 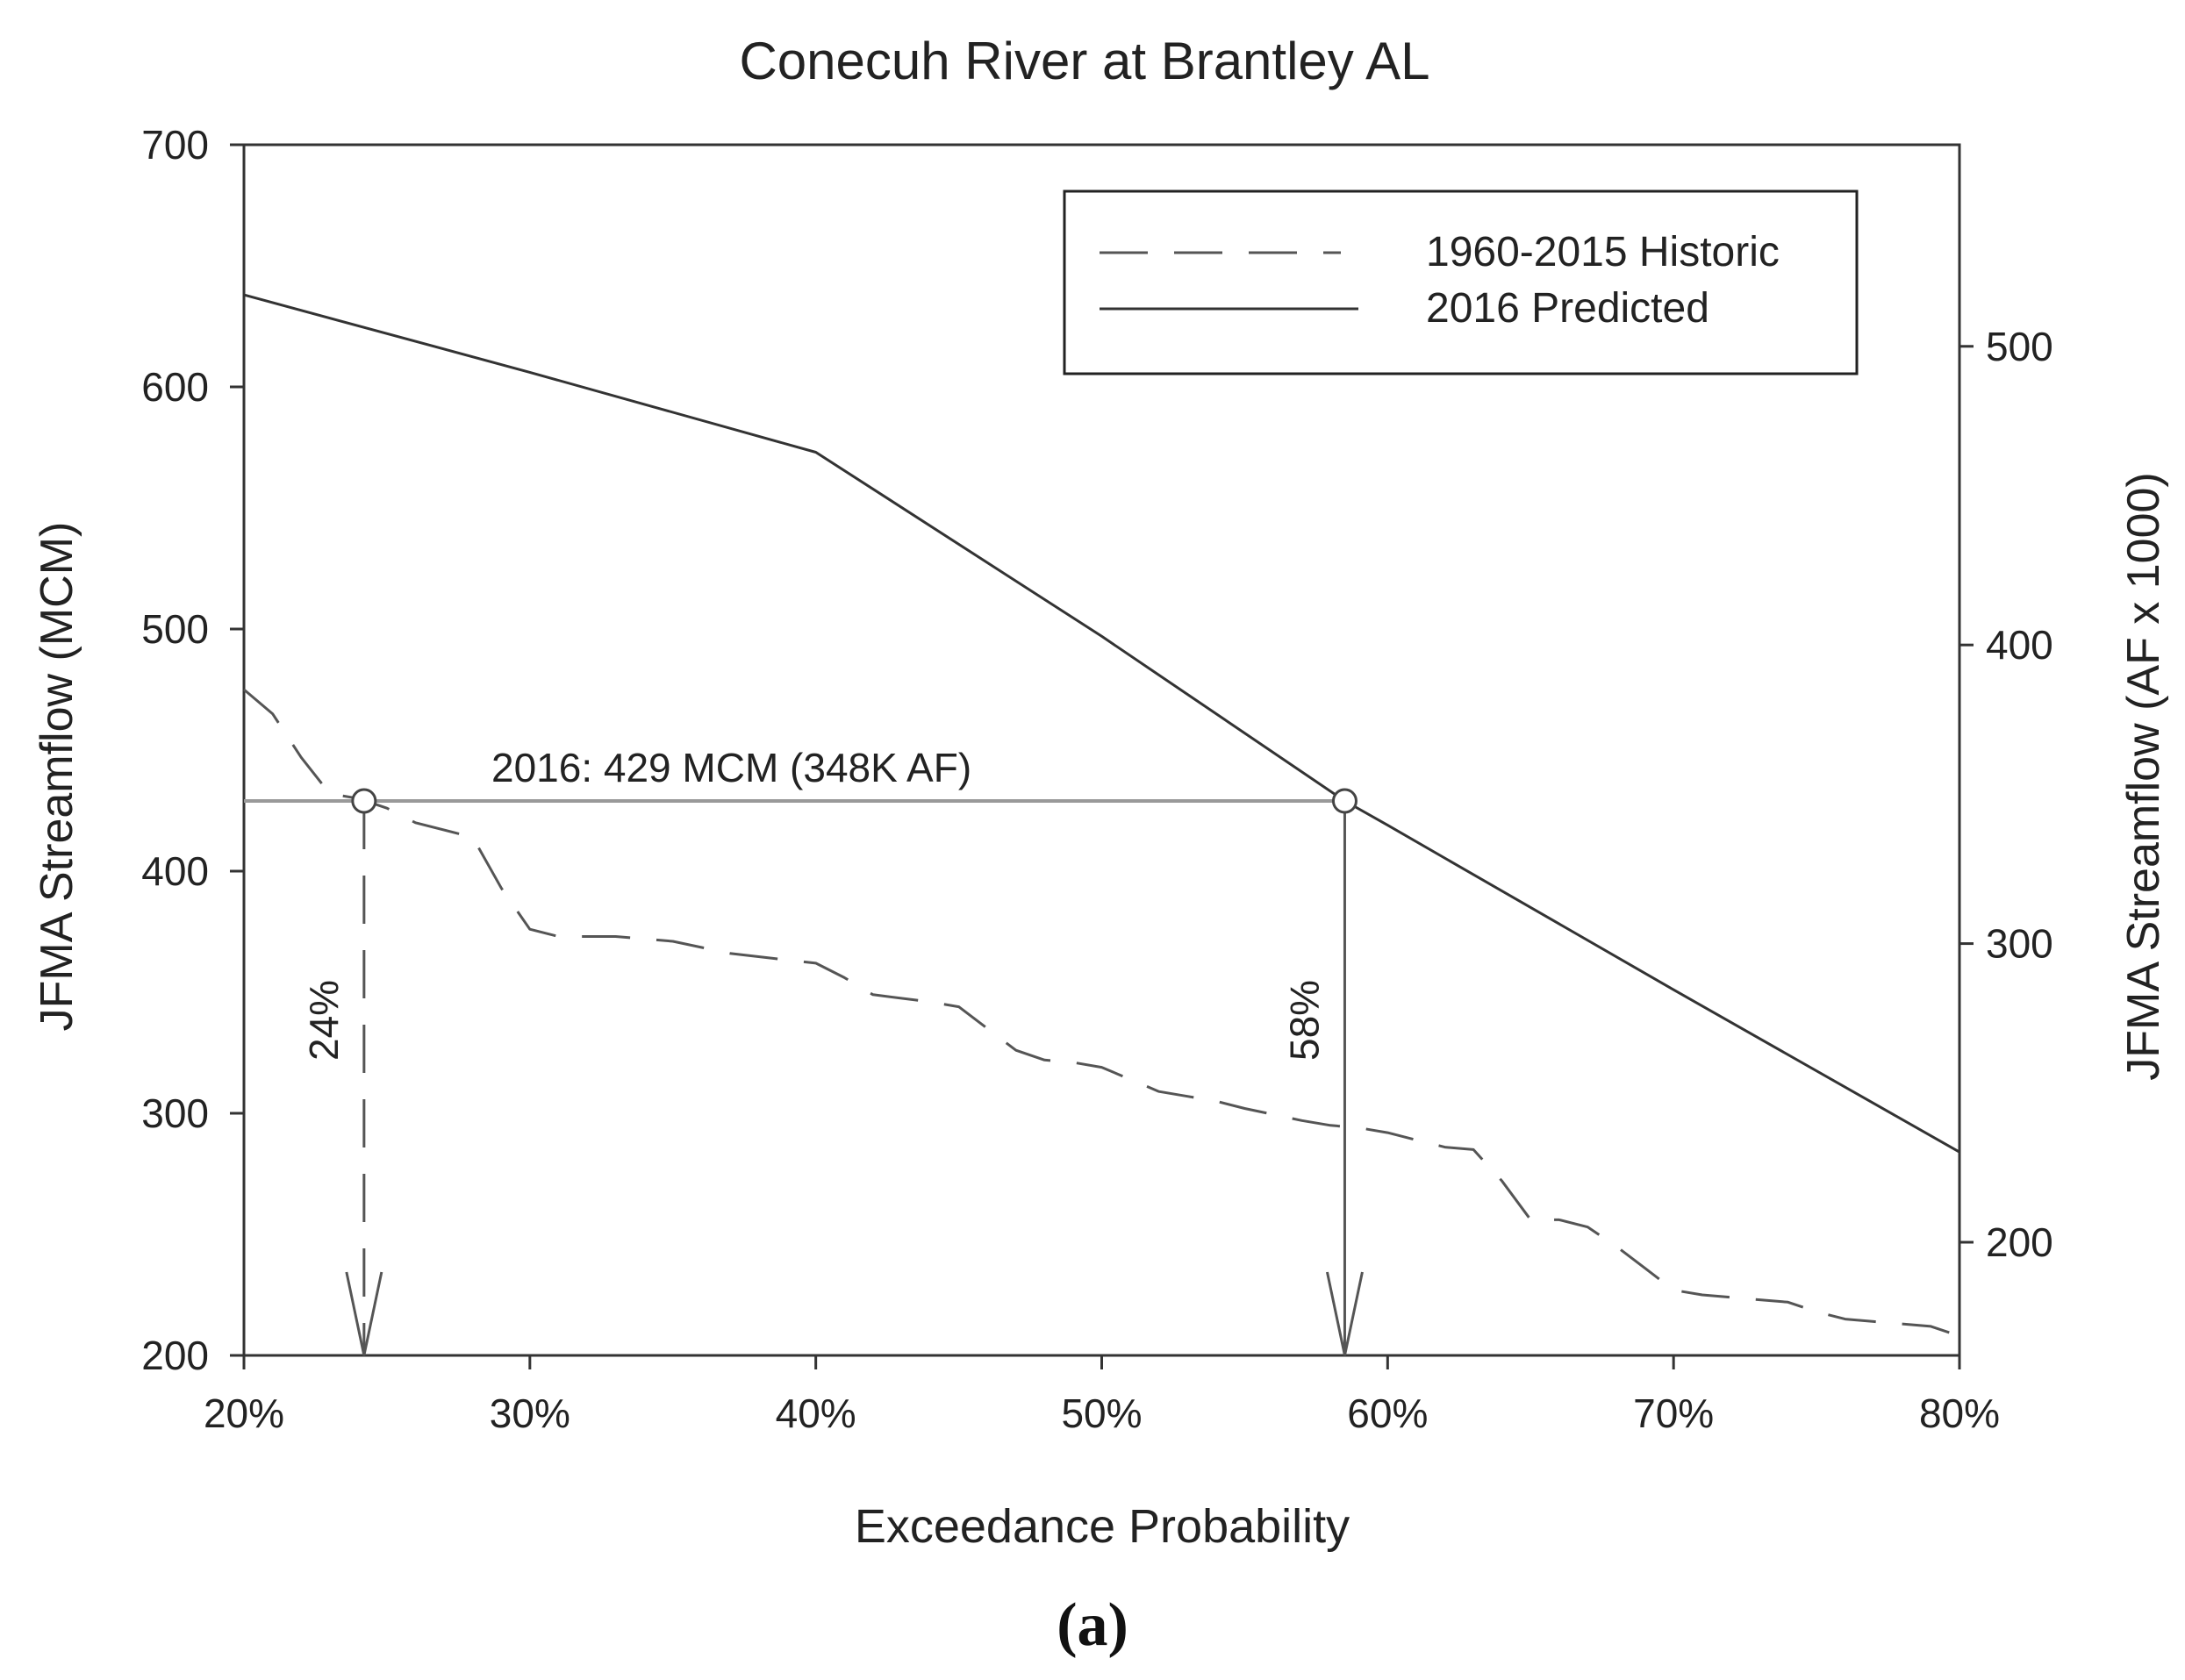 I want to click on probability-label-1: 24%, so click(x=324, y=1021).